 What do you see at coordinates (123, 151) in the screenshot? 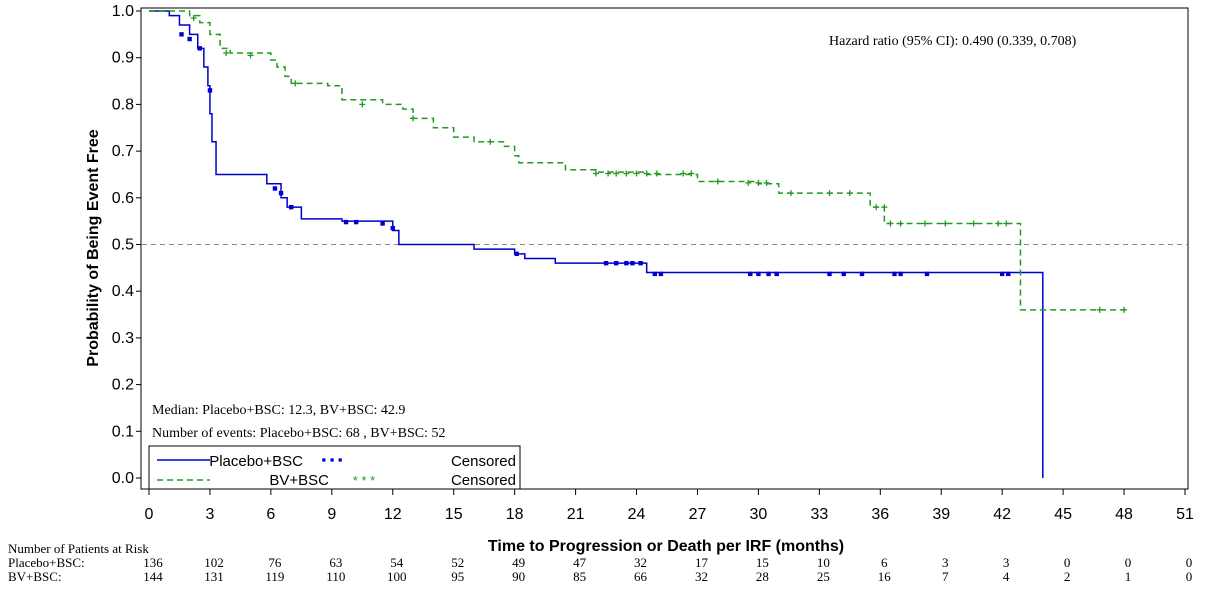
I see `y-tick-label: 0.7` at bounding box center [123, 151].